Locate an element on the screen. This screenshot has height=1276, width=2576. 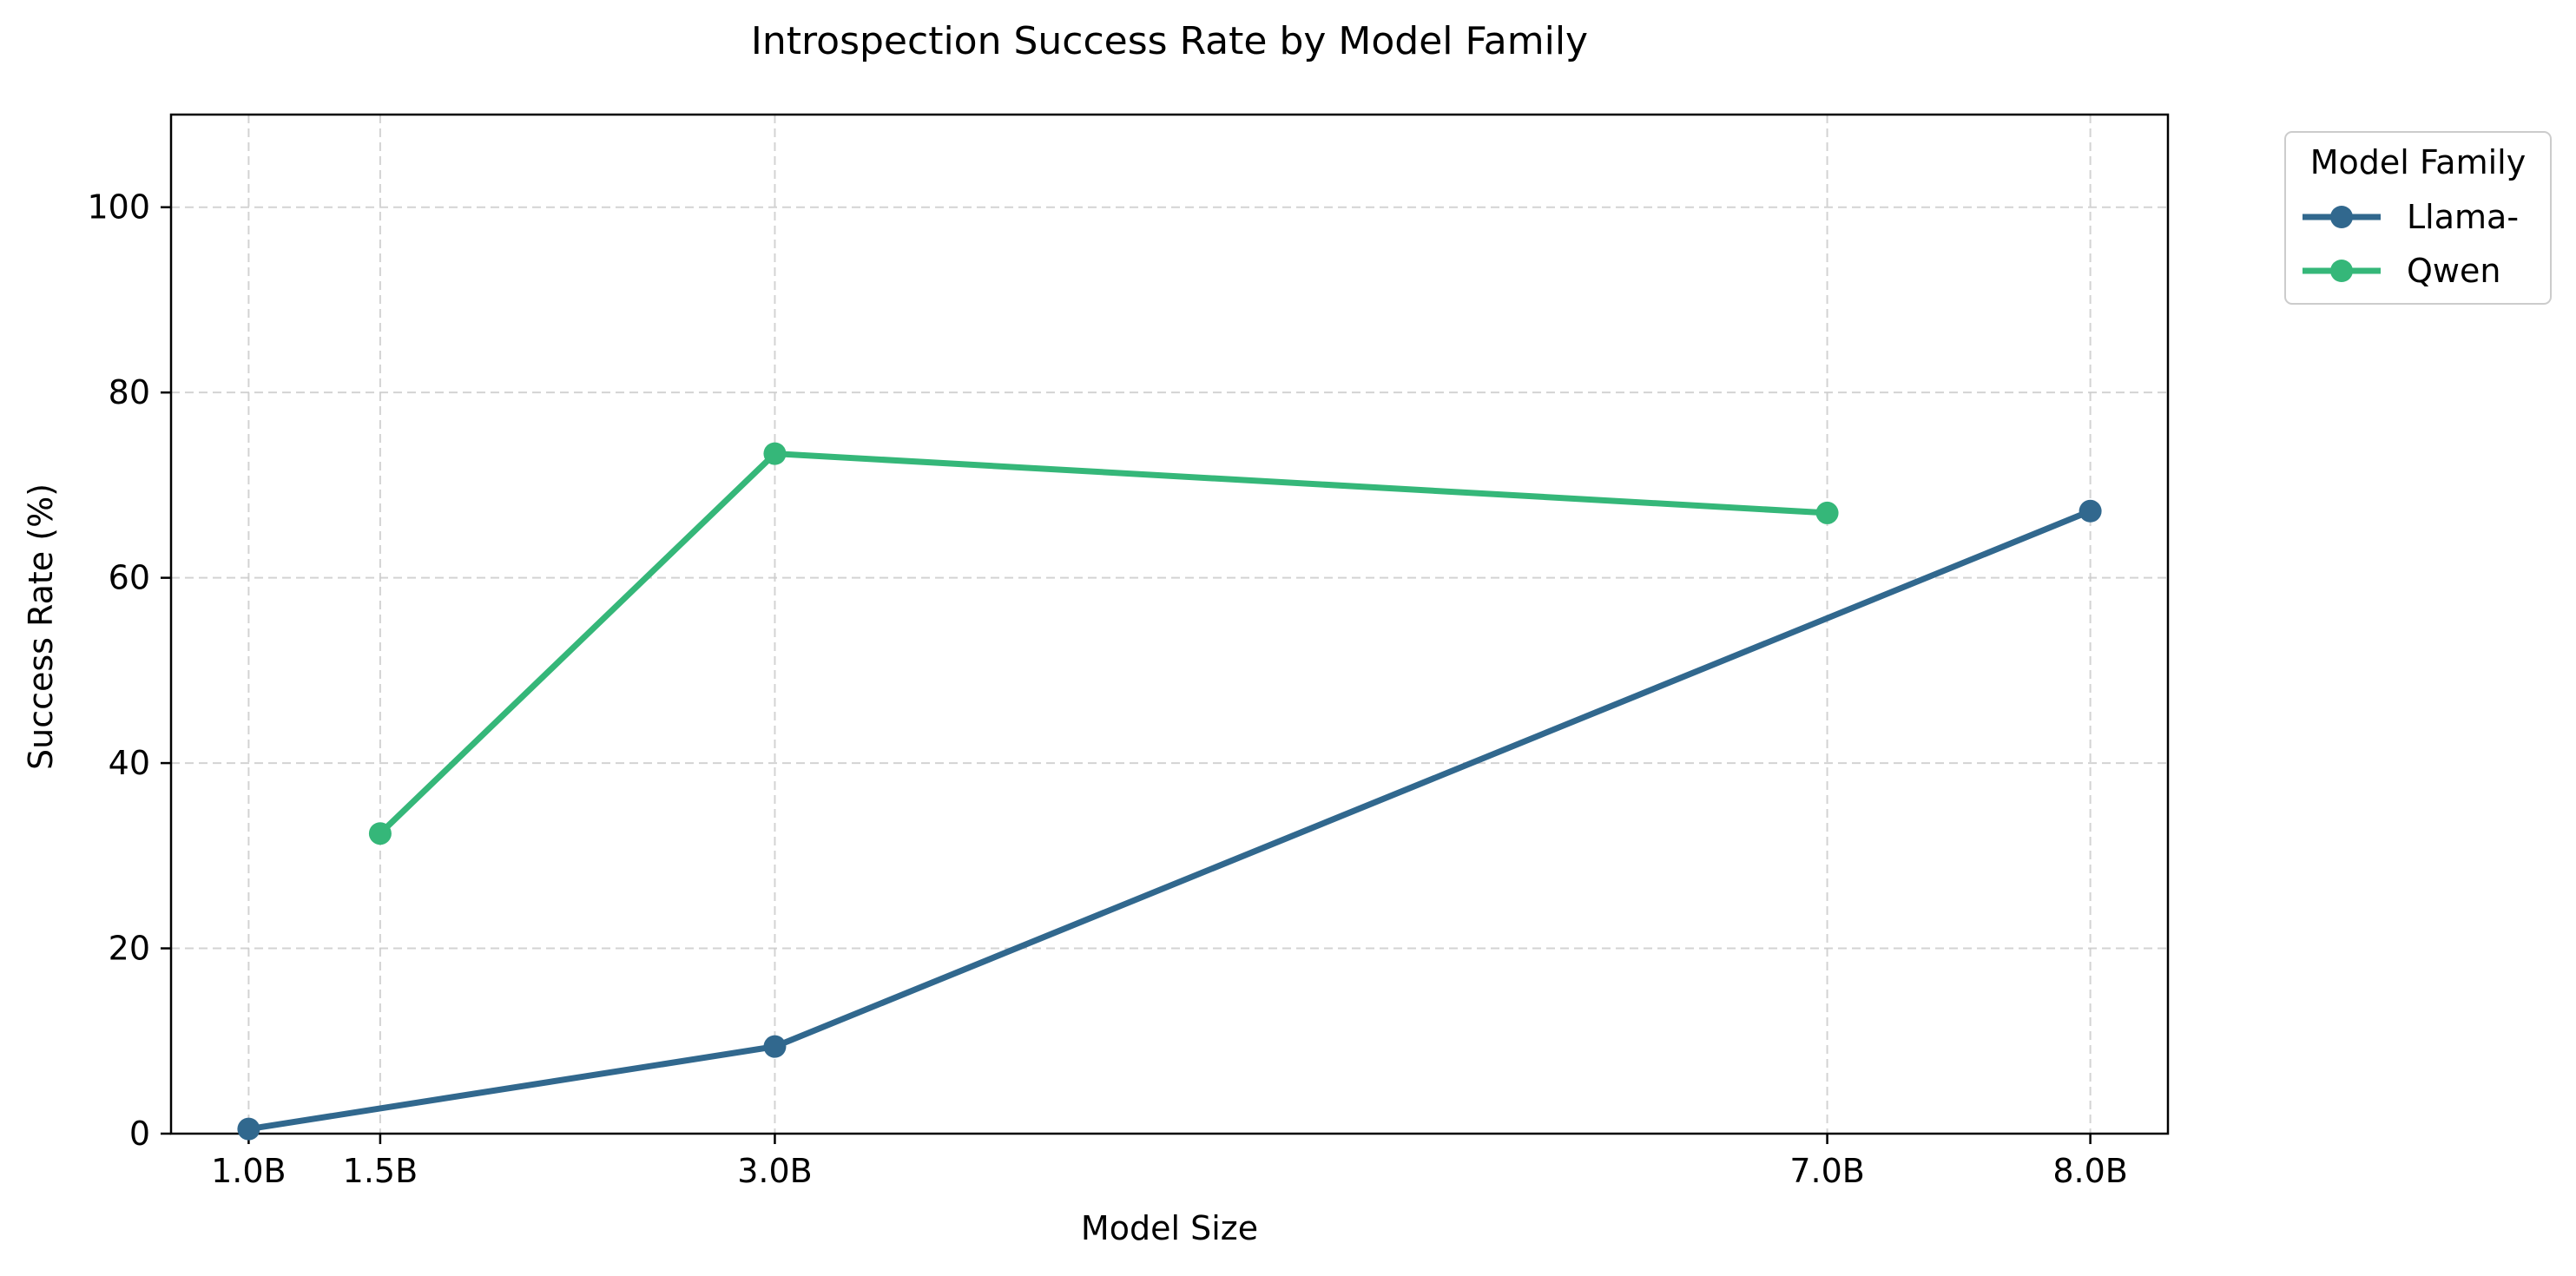
y-tick-label: 40 is located at coordinates (129, 763).